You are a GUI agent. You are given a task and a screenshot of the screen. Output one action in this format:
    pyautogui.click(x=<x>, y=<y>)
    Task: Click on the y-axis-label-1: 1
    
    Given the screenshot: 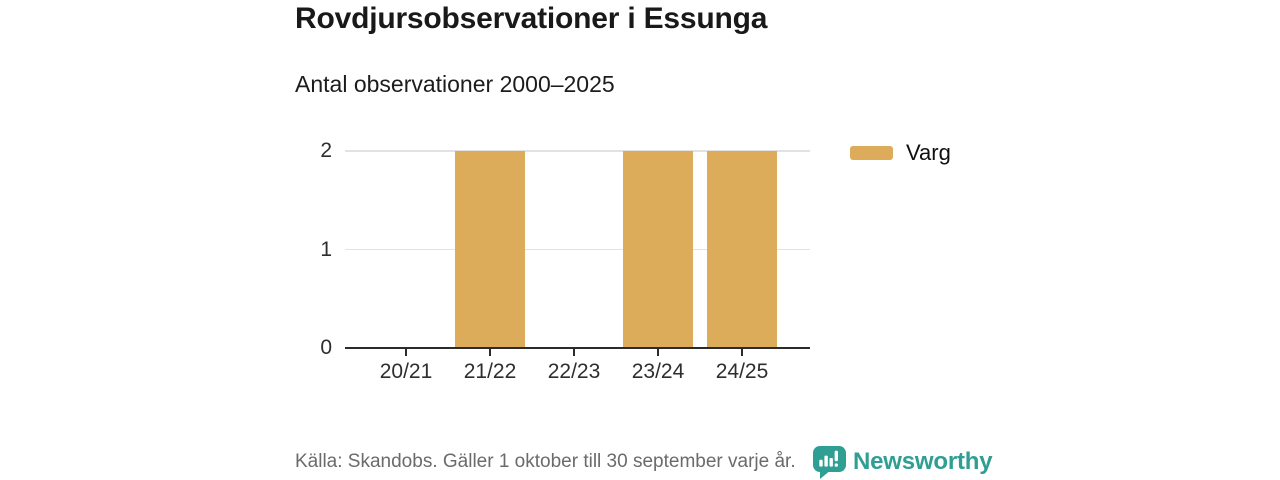 What is the action you would take?
    pyautogui.click(x=326, y=249)
    